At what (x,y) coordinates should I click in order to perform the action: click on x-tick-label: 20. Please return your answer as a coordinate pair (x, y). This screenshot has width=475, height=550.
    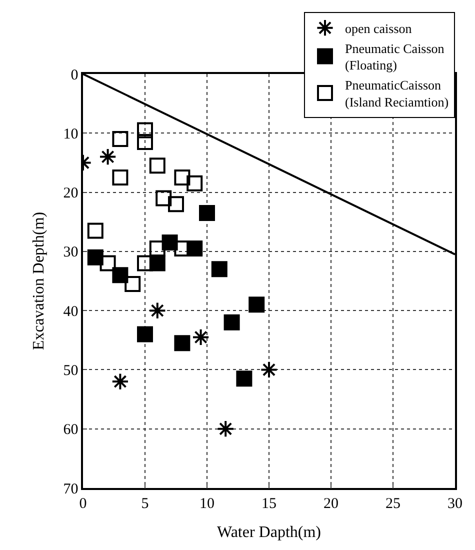
    Looking at the image, I should click on (331, 504).